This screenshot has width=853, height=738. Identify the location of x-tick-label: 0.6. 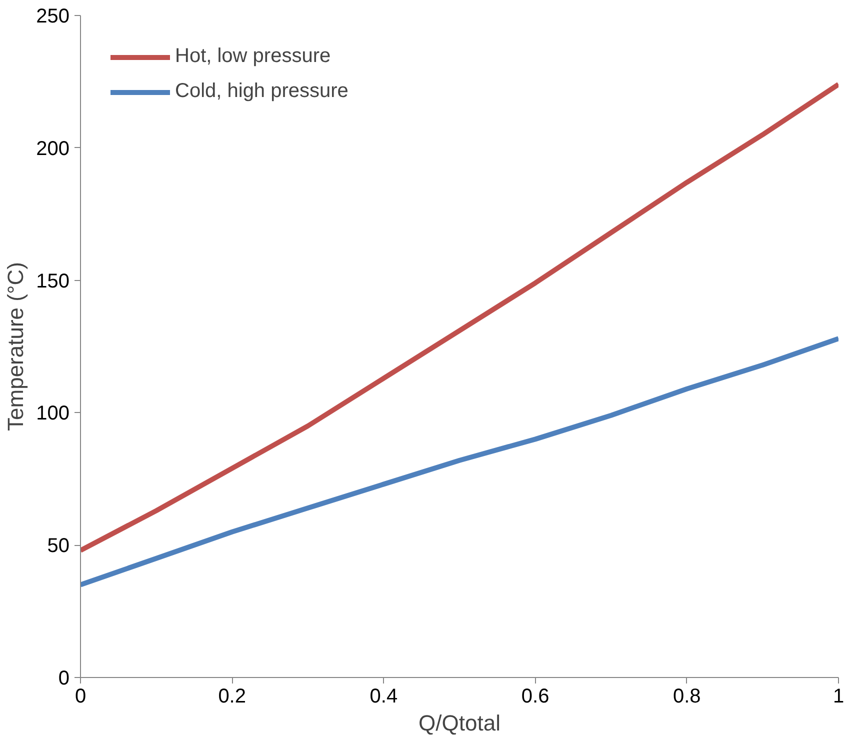
(535, 697).